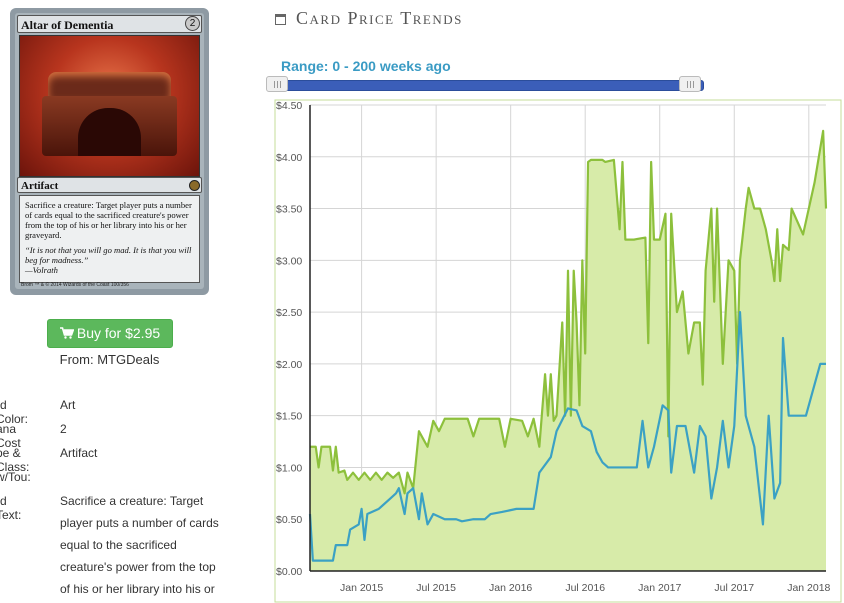 This screenshot has width=844, height=603. I want to click on card-type-line: Artifact, so click(109, 185).